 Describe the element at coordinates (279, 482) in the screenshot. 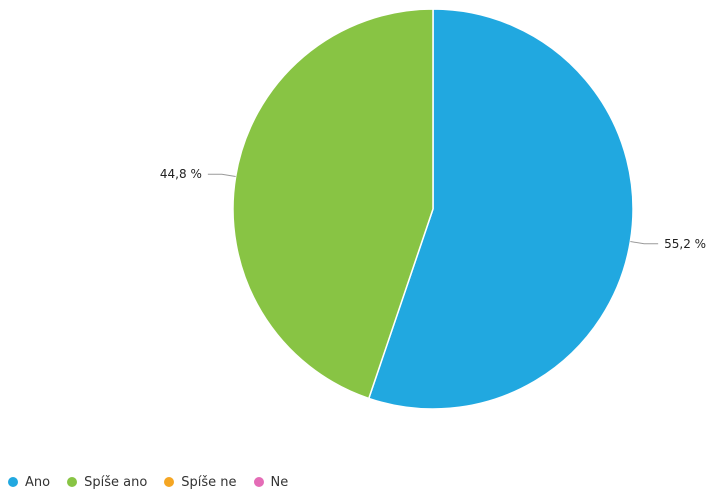

I see `legend-label: Ne` at that location.